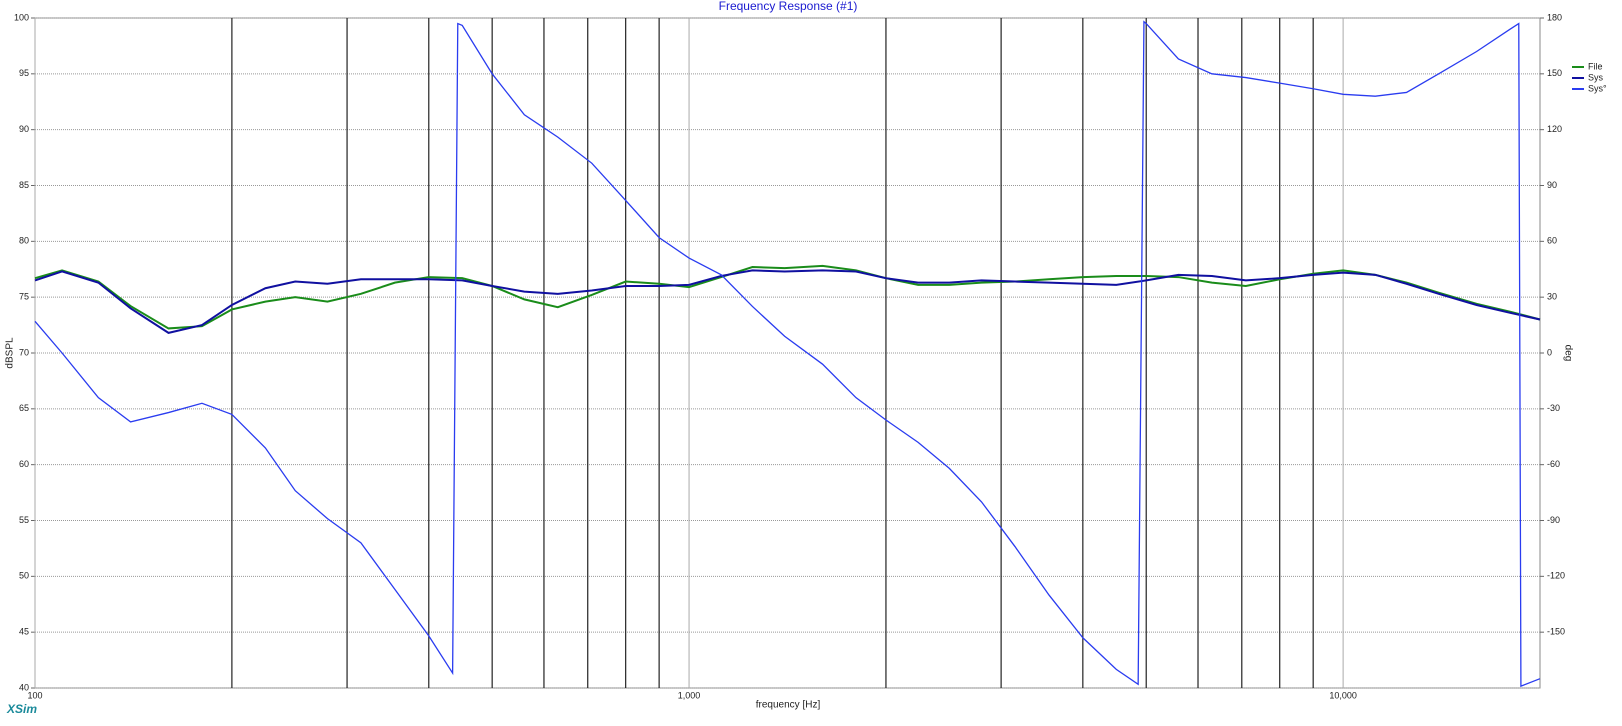 The height and width of the screenshot is (726, 1622). I want to click on legend-label: Sys, so click(1596, 77).